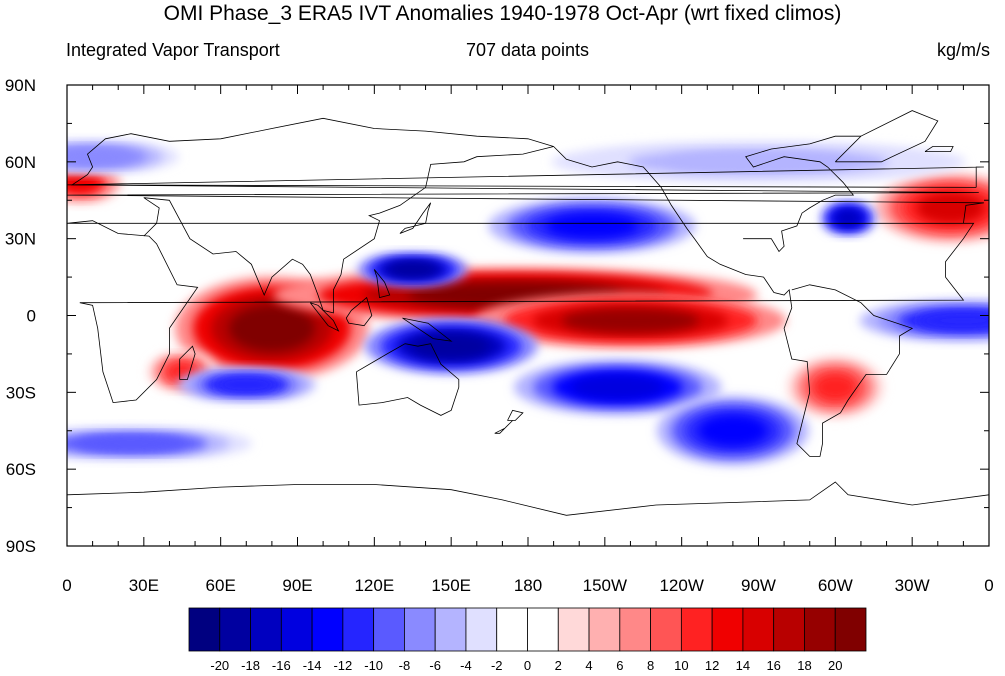  I want to click on center-subtitle: 707 data points, so click(527, 50).